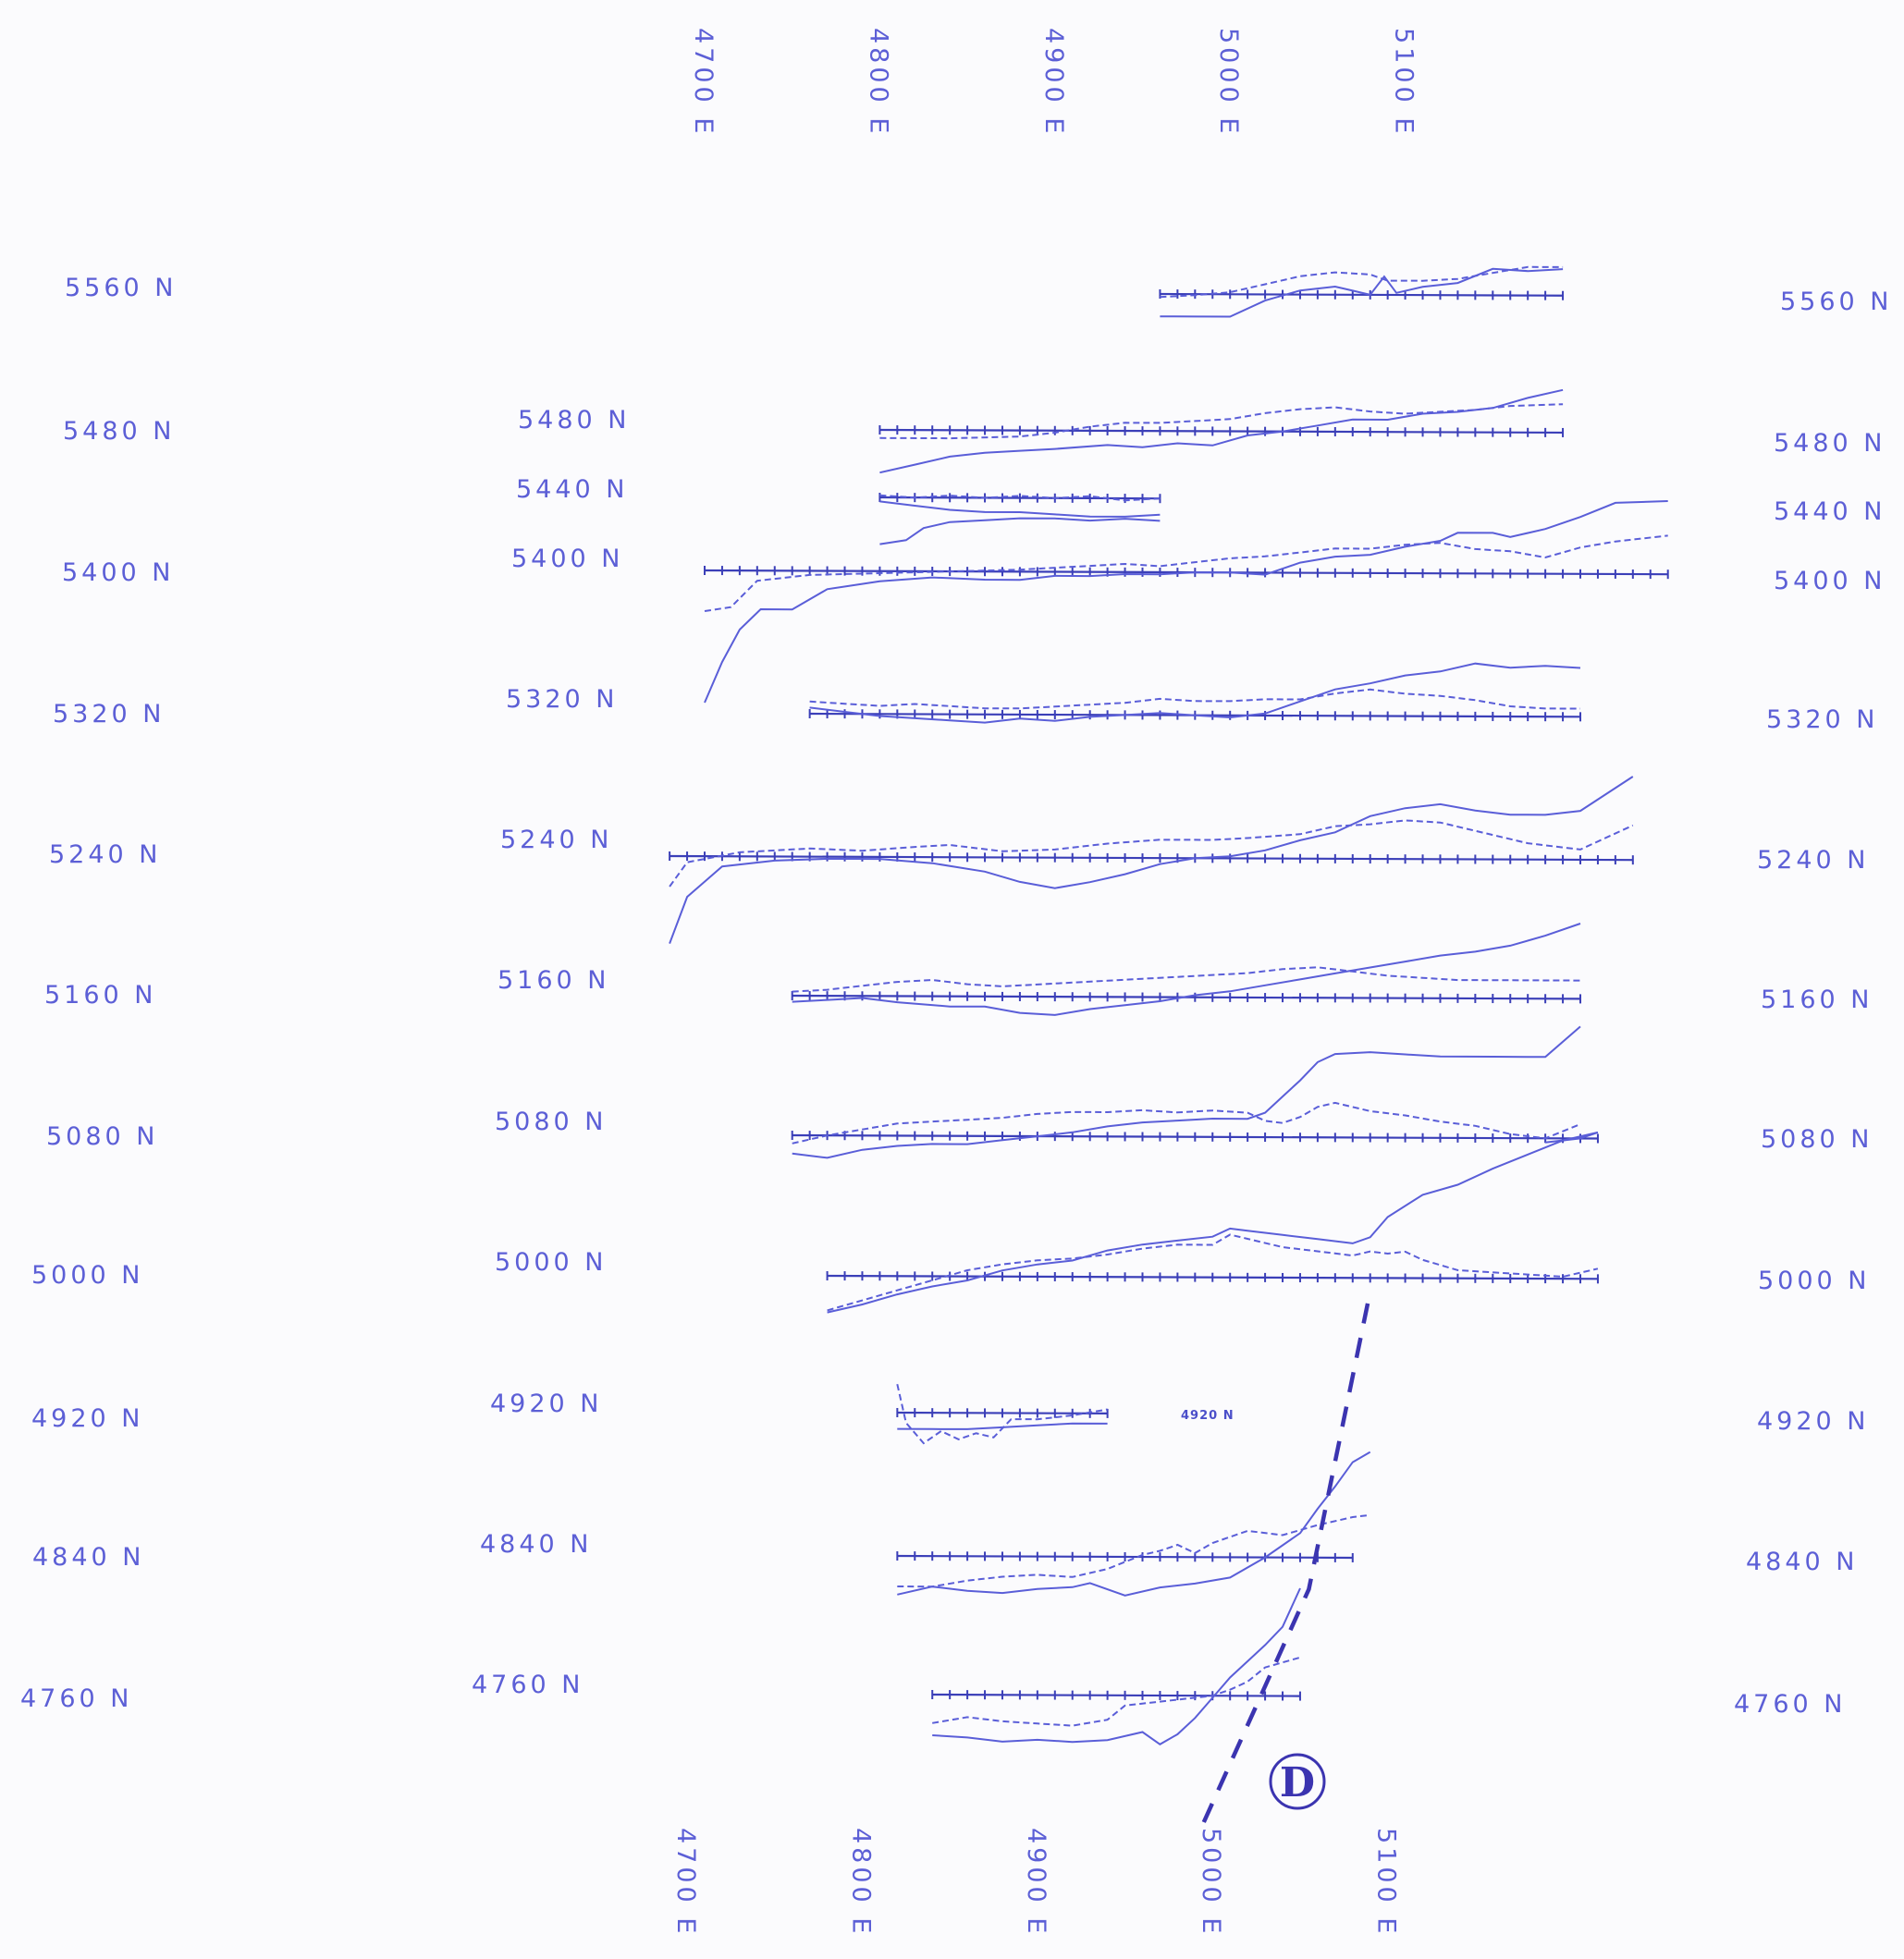 The width and height of the screenshot is (1904, 1959). I want to click on marker-circle, so click(1297, 1781).